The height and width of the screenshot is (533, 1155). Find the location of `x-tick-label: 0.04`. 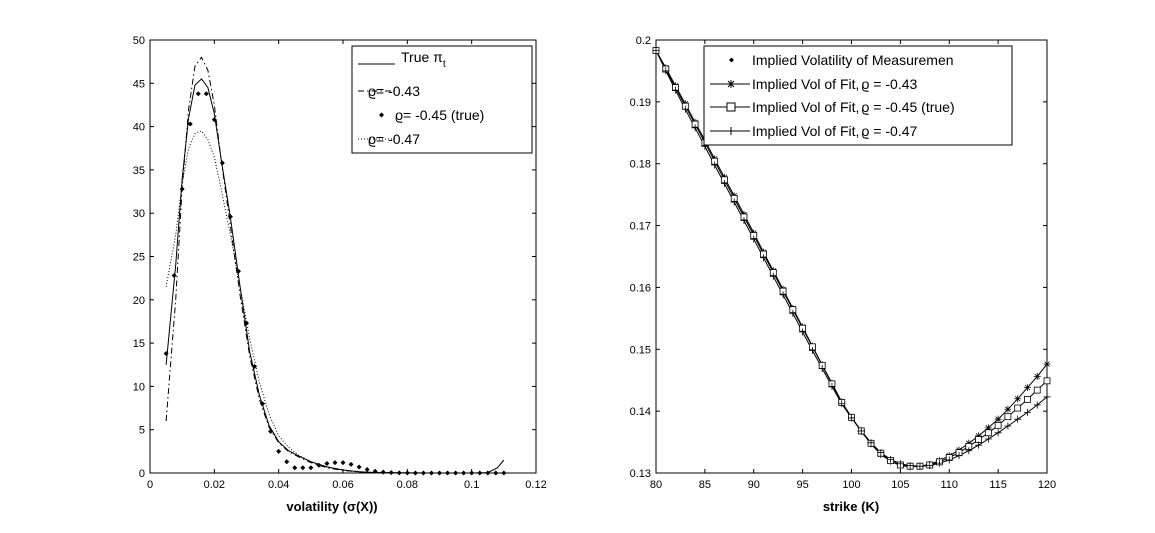

x-tick-label: 0.04 is located at coordinates (278, 485).